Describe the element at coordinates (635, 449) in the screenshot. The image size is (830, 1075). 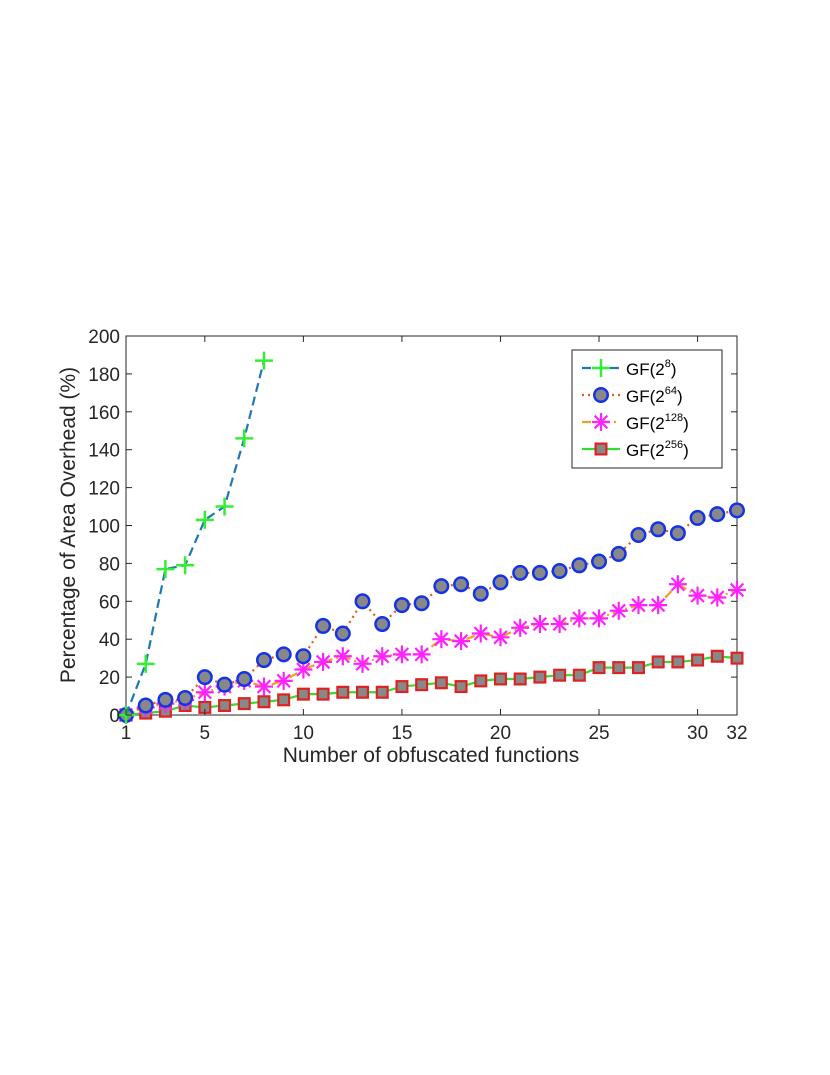
I see `legend-entry-3: GF(2256)` at that location.